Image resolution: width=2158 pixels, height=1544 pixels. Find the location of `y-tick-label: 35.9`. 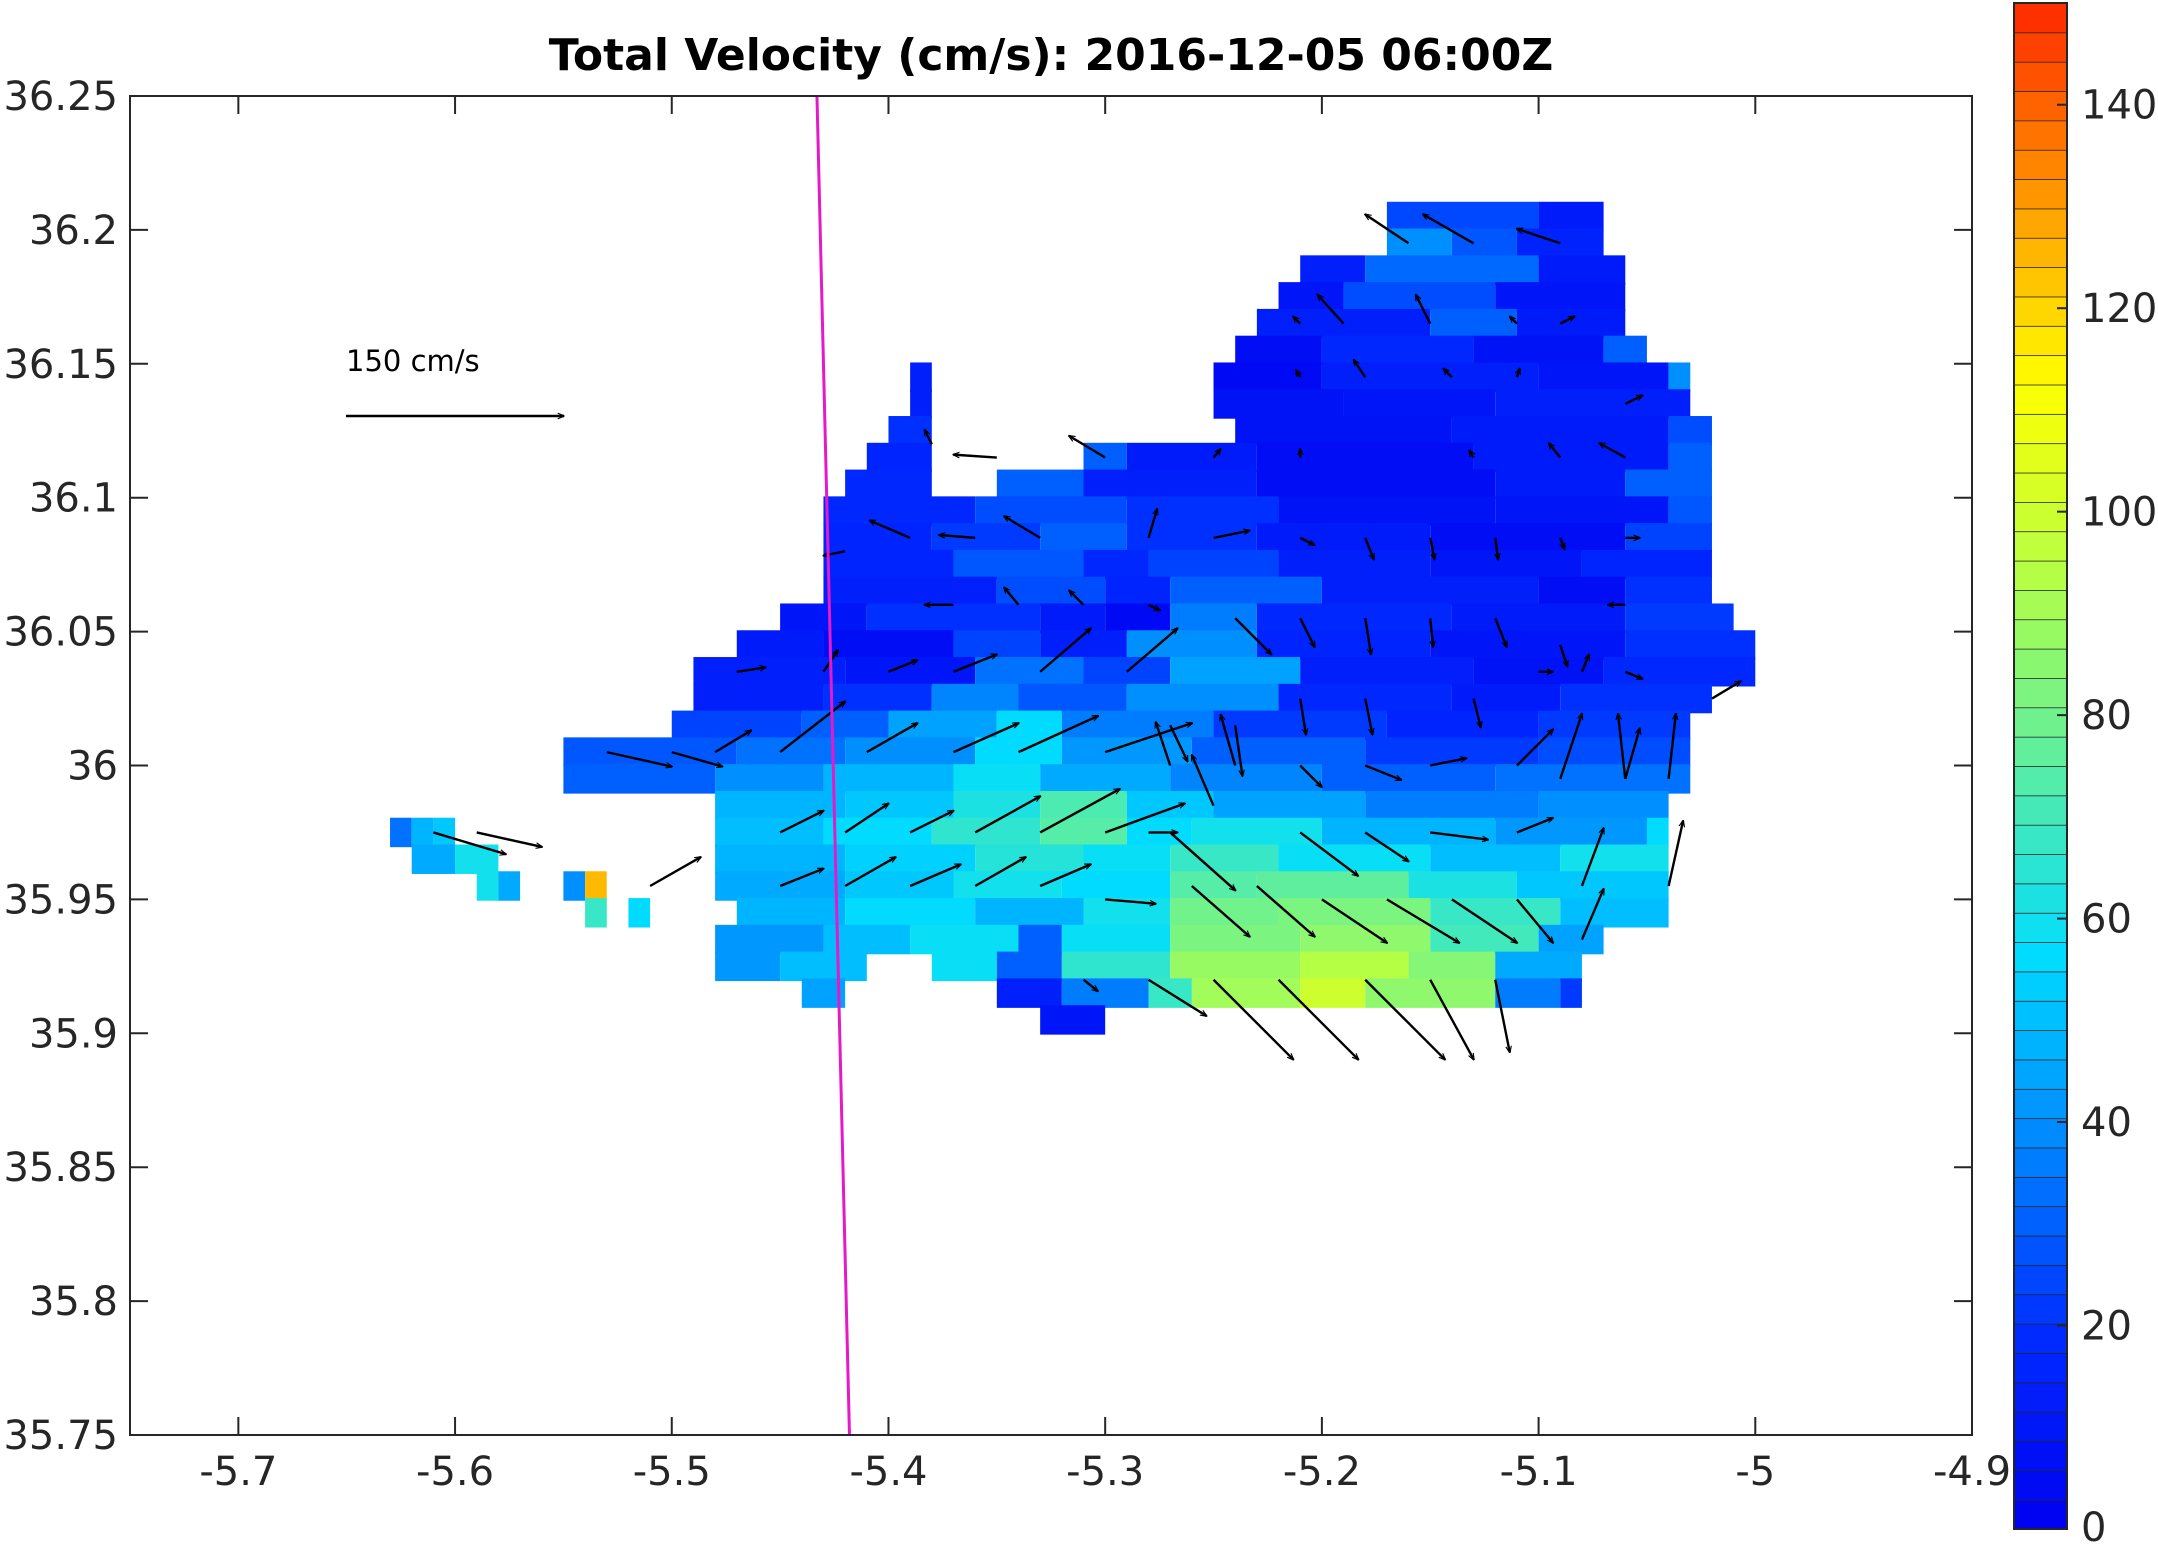

y-tick-label: 35.9 is located at coordinates (73, 1034).